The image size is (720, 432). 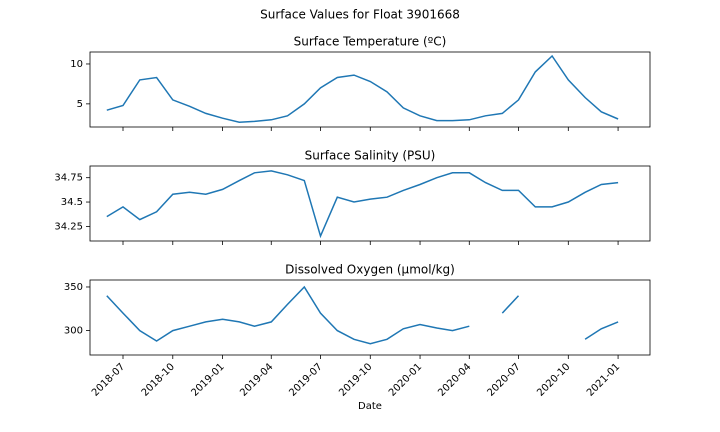 What do you see at coordinates (370, 156) in the screenshot?
I see `axes-title: Surface Salinity (PSU)` at bounding box center [370, 156].